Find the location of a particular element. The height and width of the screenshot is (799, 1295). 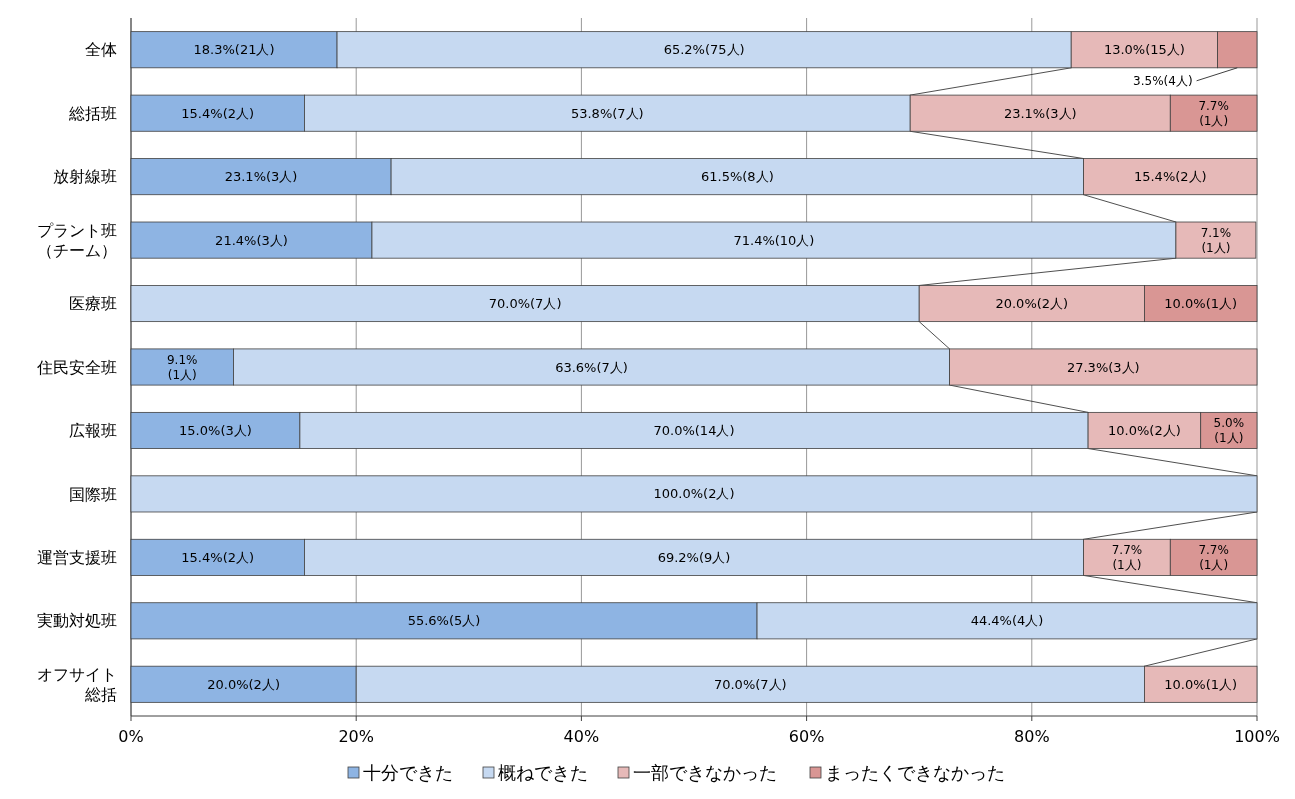

data-label: 27.3%(3人) is located at coordinates (1103, 367).